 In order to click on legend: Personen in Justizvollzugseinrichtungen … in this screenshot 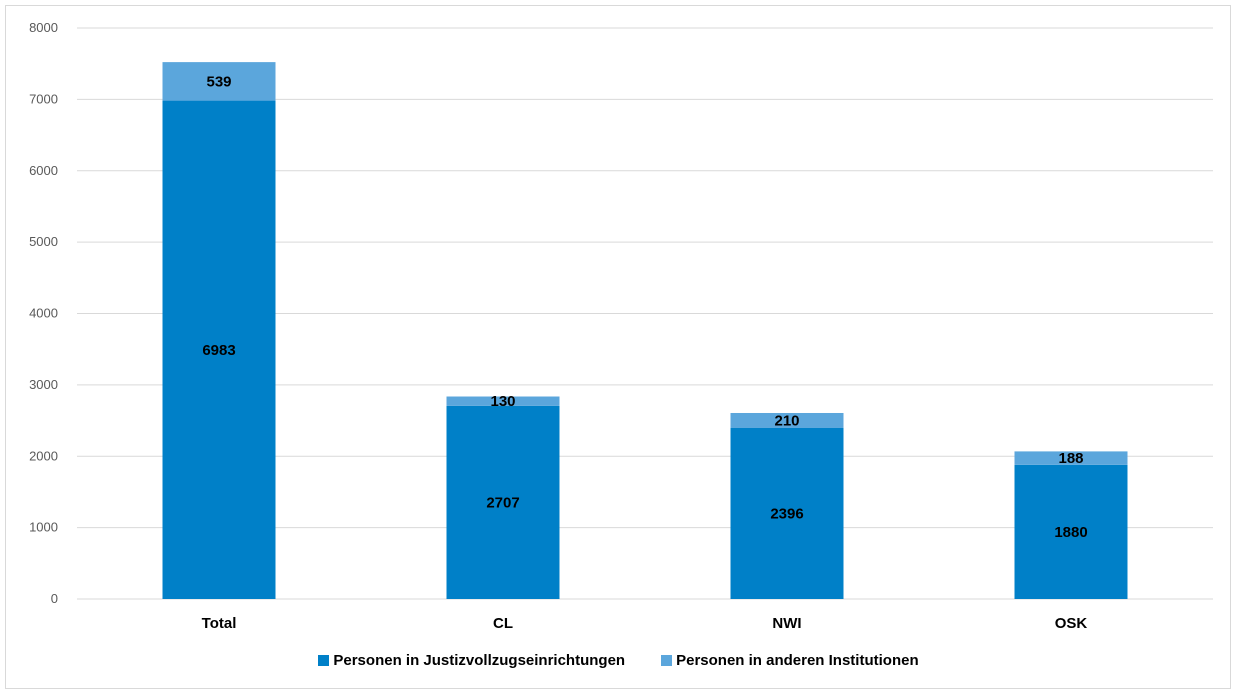, I will do `click(618, 660)`.